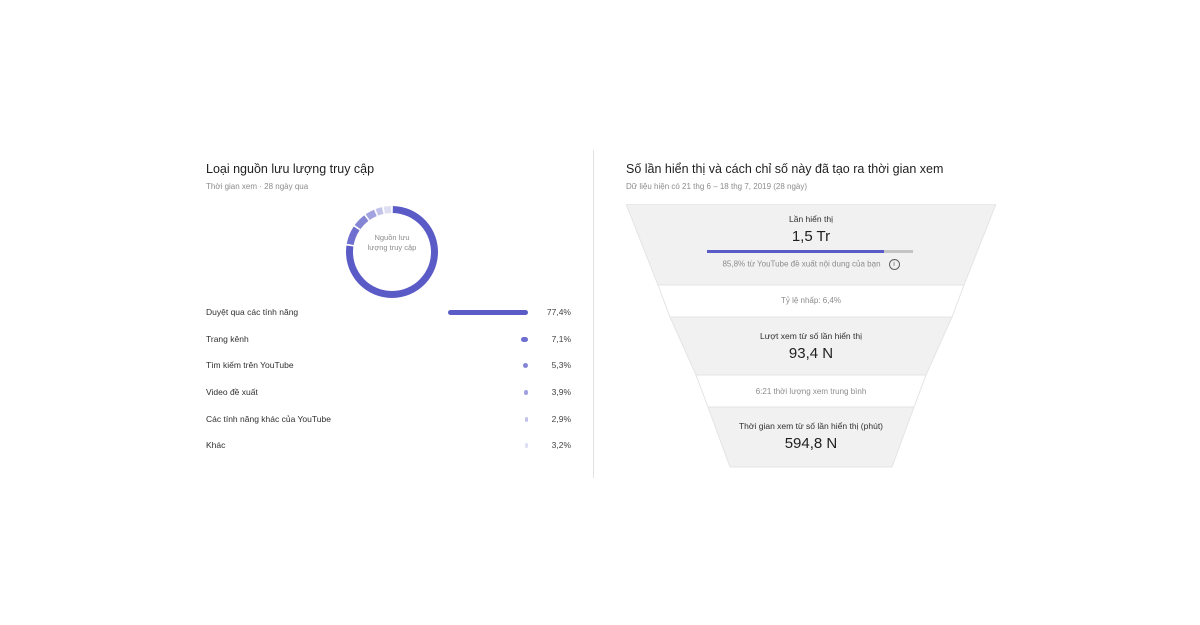 This screenshot has width=1200, height=625. What do you see at coordinates (290, 169) in the screenshot?
I see `traffic-card-title: Loại nguồn lưu lượng truy cập` at bounding box center [290, 169].